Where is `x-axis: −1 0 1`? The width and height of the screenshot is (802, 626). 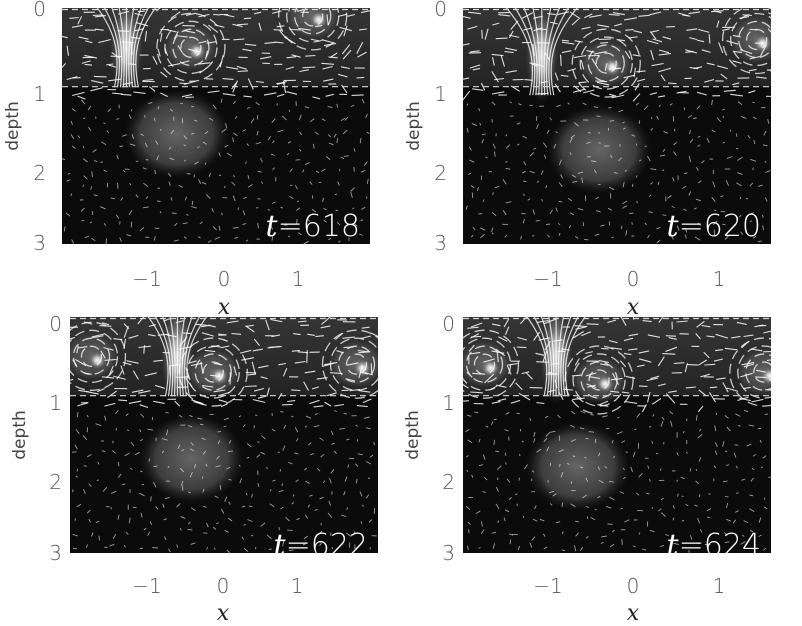 x-axis: −1 0 1 is located at coordinates (629, 586).